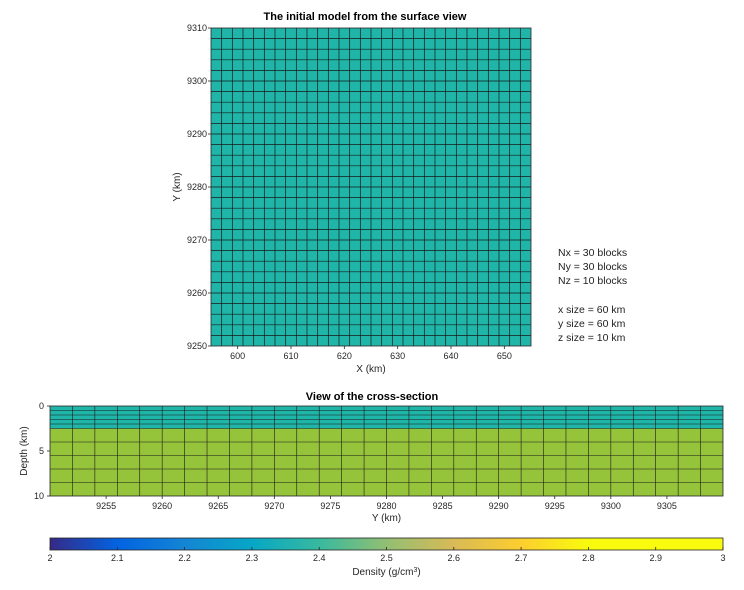 The width and height of the screenshot is (744, 590). What do you see at coordinates (162, 506) in the screenshot?
I see `cross-section-x-tick-label: 9260` at bounding box center [162, 506].